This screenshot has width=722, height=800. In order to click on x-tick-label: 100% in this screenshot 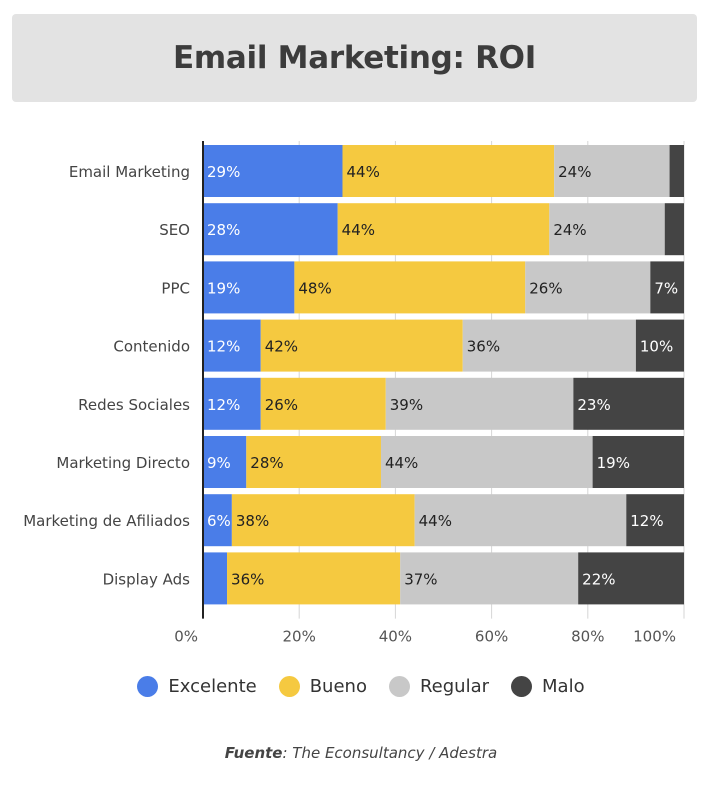, I will do `click(654, 637)`.